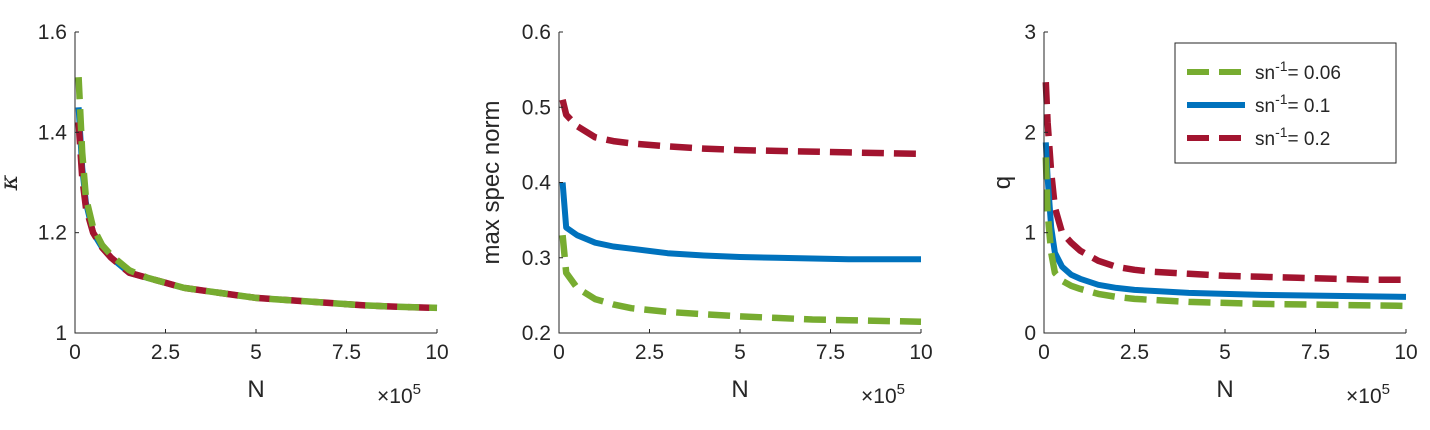 The height and width of the screenshot is (430, 1430). I want to click on y-tick-label: 0.5, so click(536, 107).